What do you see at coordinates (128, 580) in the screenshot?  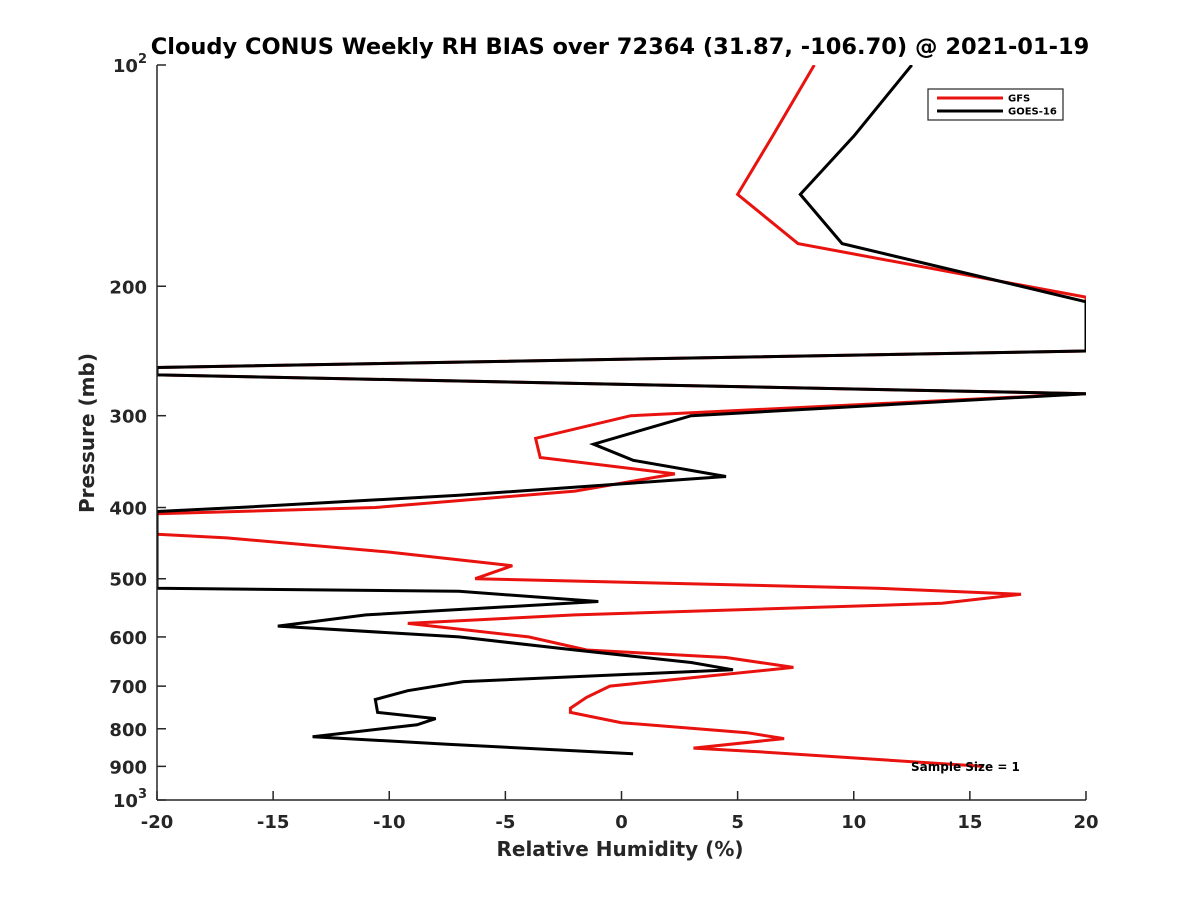 I see `y-tick-label: 500` at bounding box center [128, 580].